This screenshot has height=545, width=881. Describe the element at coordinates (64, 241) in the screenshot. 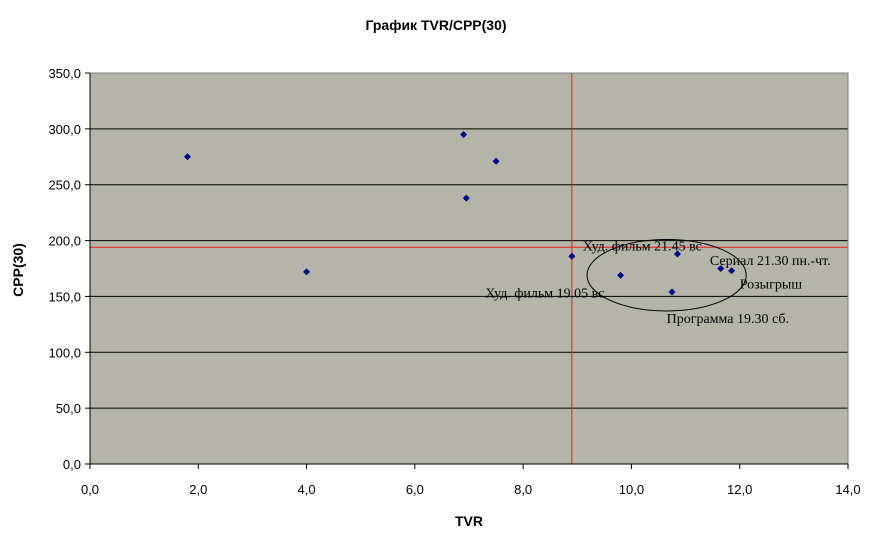

I see `y-tick-label: 200,0` at that location.